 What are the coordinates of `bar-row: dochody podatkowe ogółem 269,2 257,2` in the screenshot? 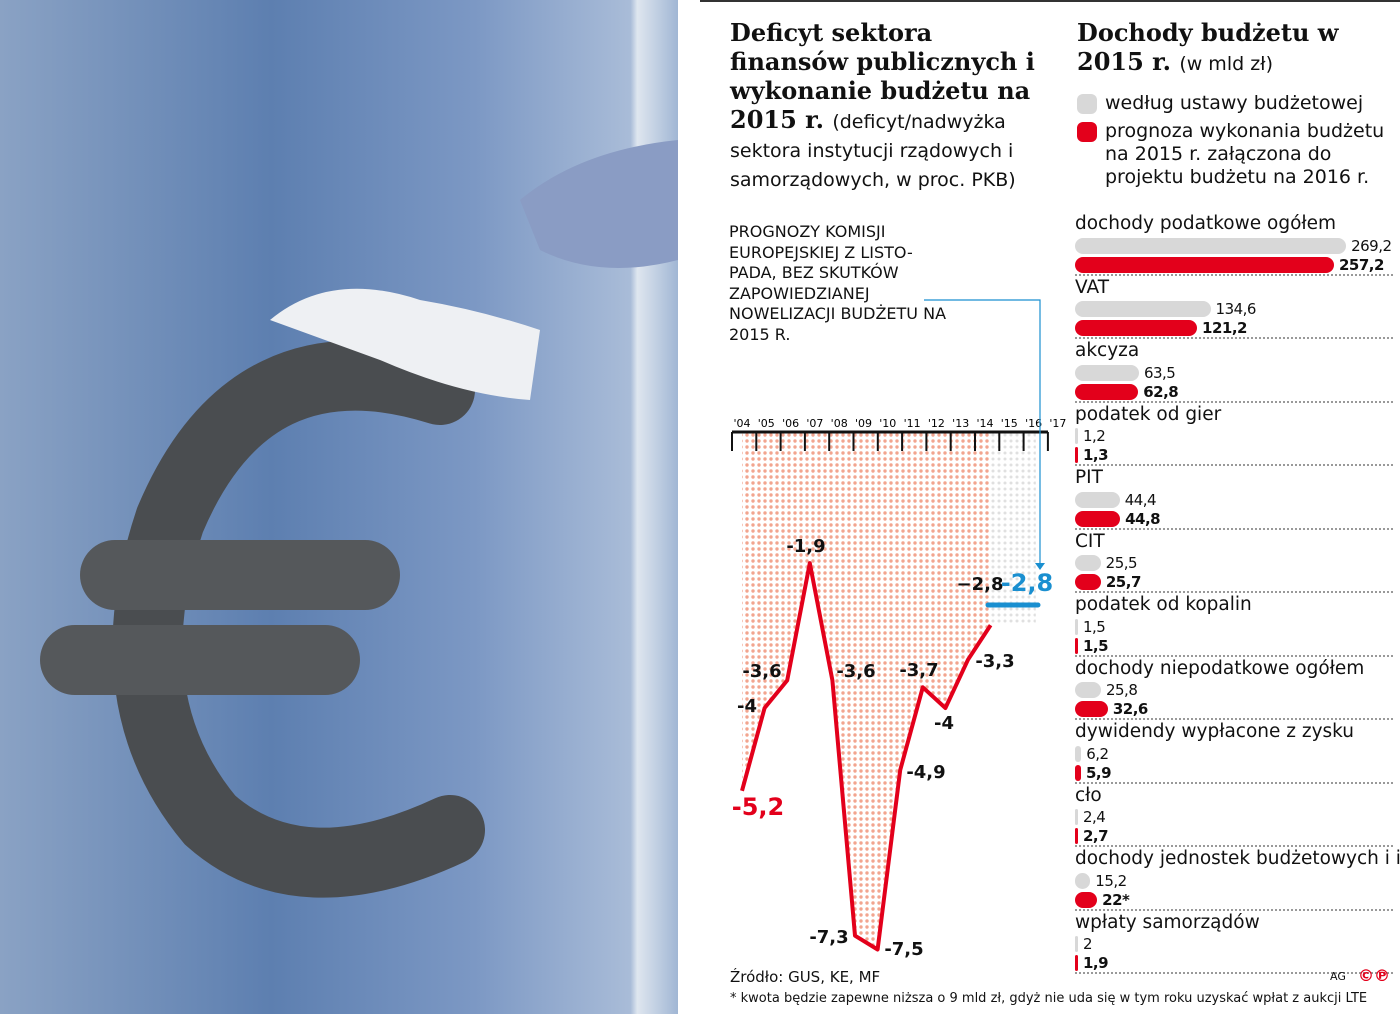 It's located at (1234, 244).